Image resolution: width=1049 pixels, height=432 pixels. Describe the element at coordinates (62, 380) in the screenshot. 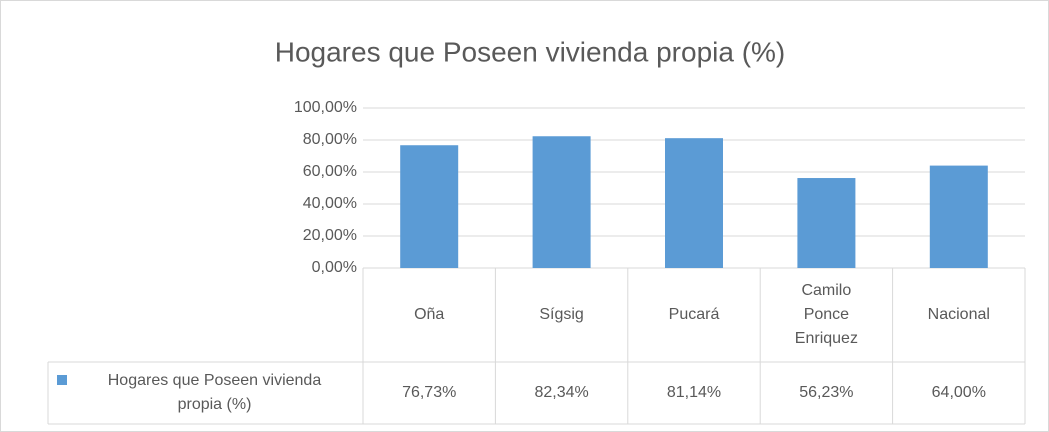

I see `legend-key` at that location.